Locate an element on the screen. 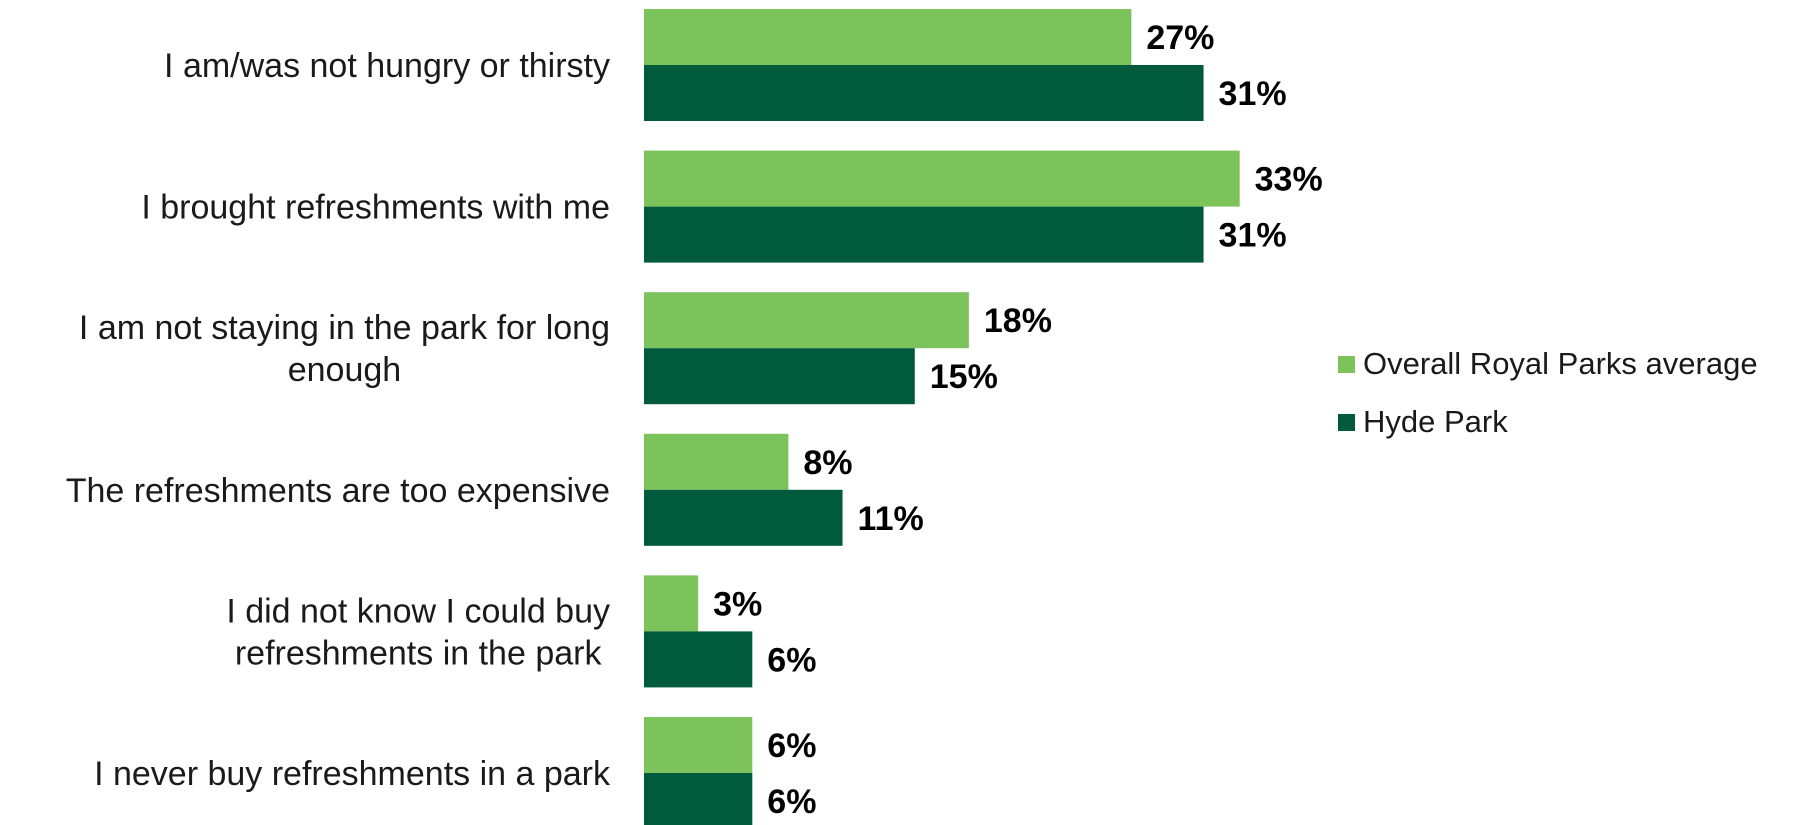 Image resolution: width=1819 pixels, height=825 pixels. data-label-overall-2: 18% is located at coordinates (1018, 321).